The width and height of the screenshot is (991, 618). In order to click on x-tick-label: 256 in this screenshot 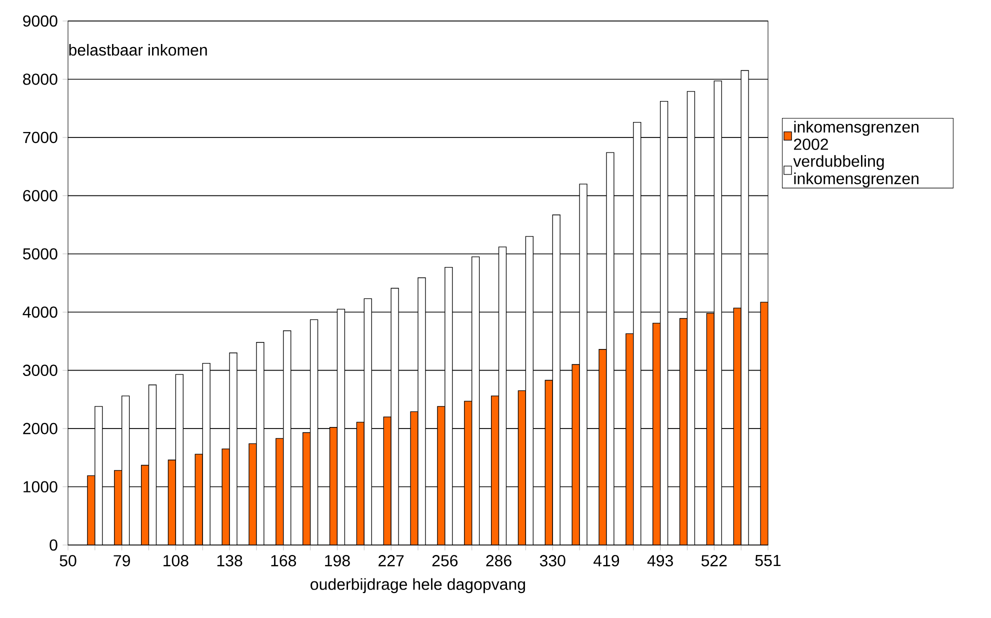, I will do `click(445, 560)`.